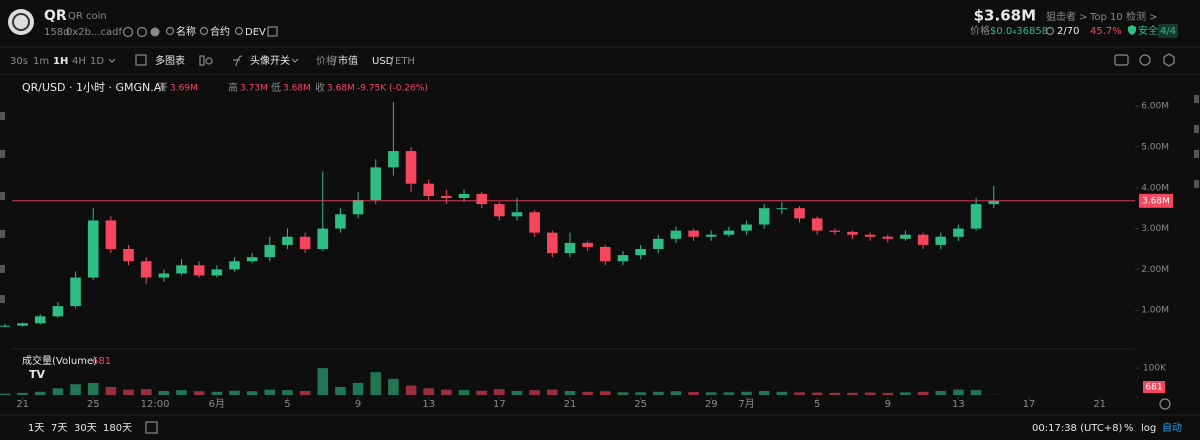  What do you see at coordinates (170, 60) in the screenshot?
I see `multi-chart: 多图表` at bounding box center [170, 60].